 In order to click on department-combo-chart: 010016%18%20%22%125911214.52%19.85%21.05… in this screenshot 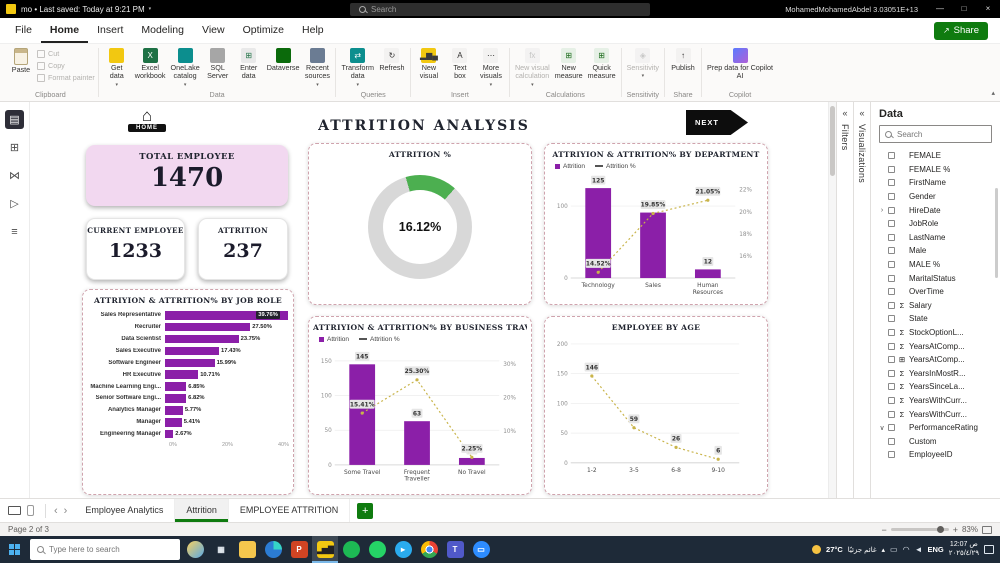, I will do `click(656, 238)`.